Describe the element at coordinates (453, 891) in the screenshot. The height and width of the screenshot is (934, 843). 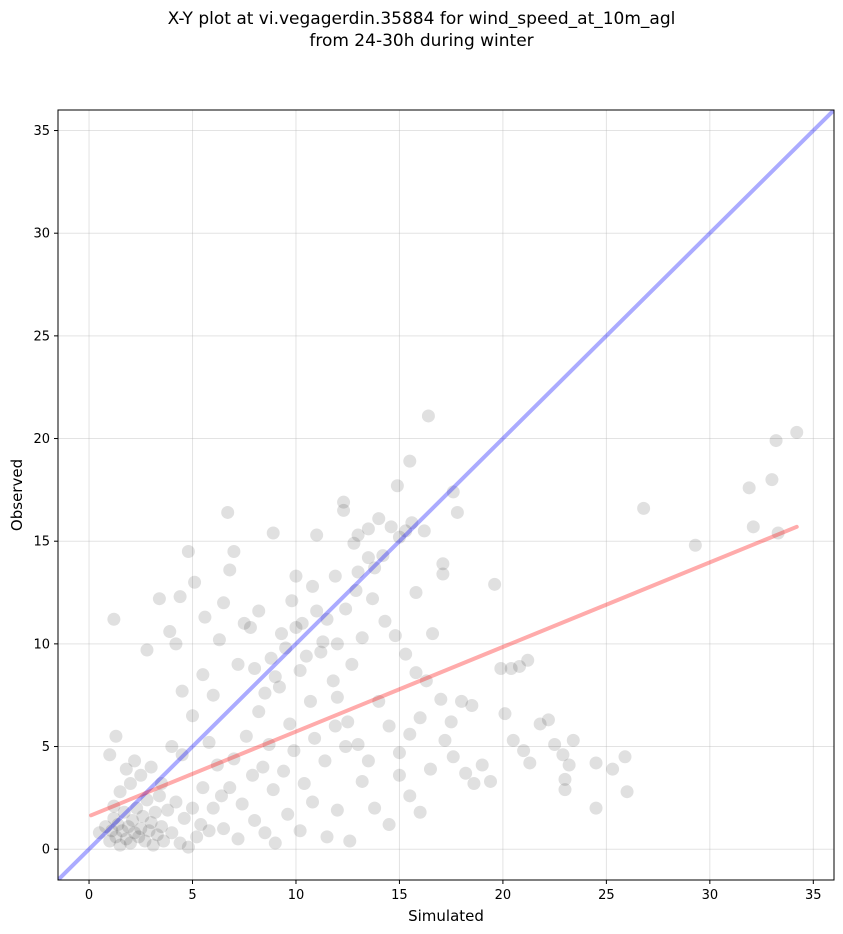
I see `x-axis-ticks: 0 5 10 15 20 25 30 35` at that location.